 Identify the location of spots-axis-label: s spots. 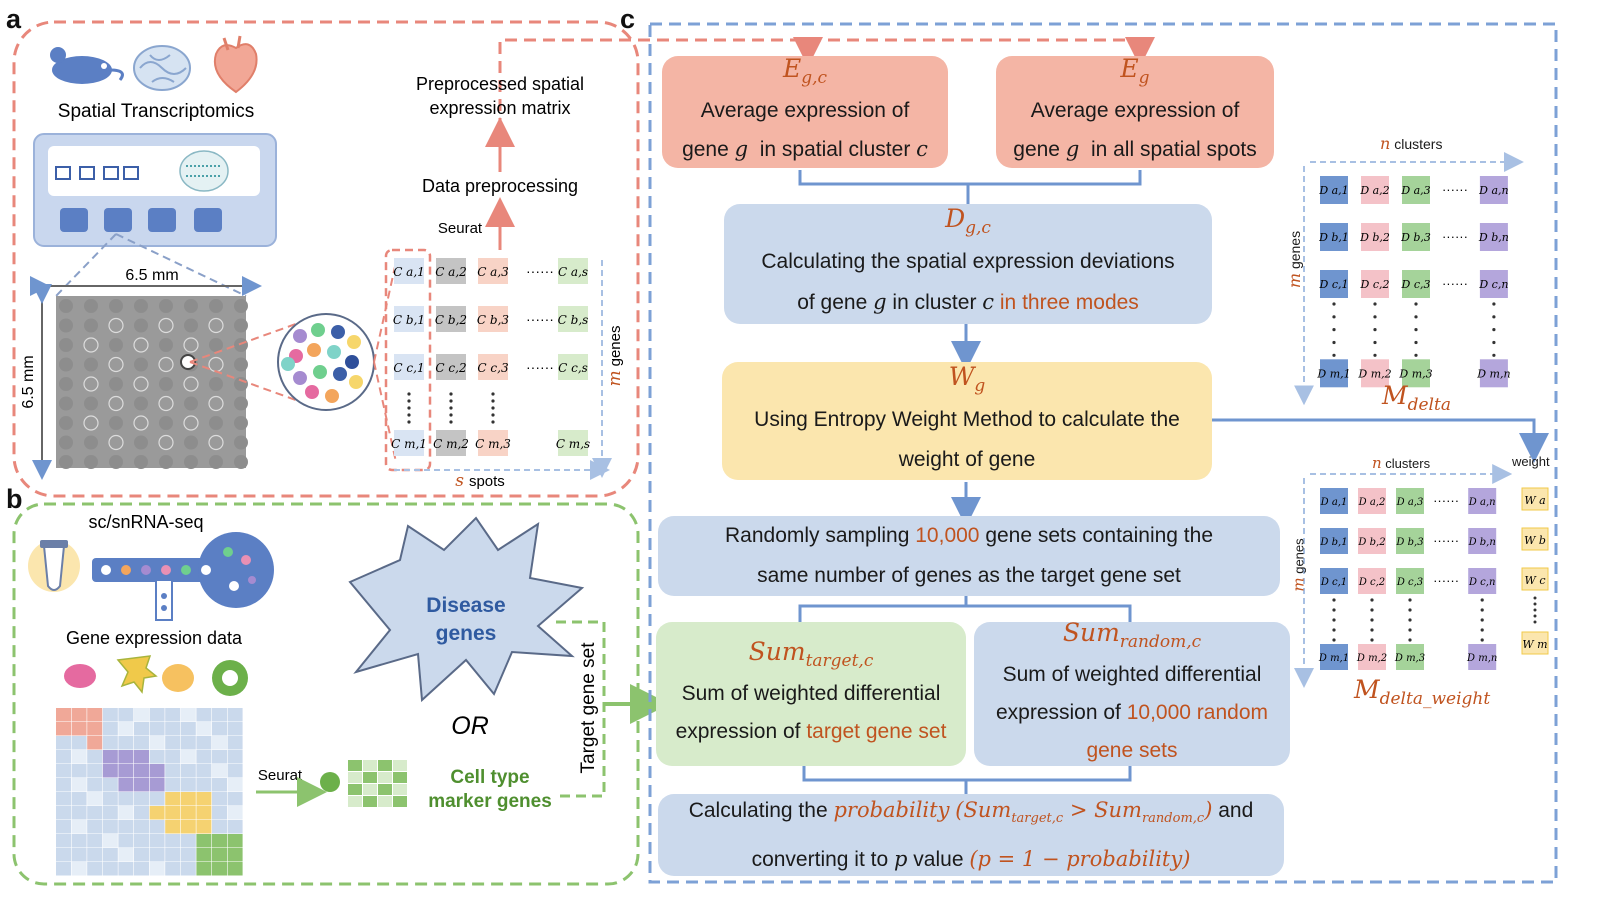
(480, 481).